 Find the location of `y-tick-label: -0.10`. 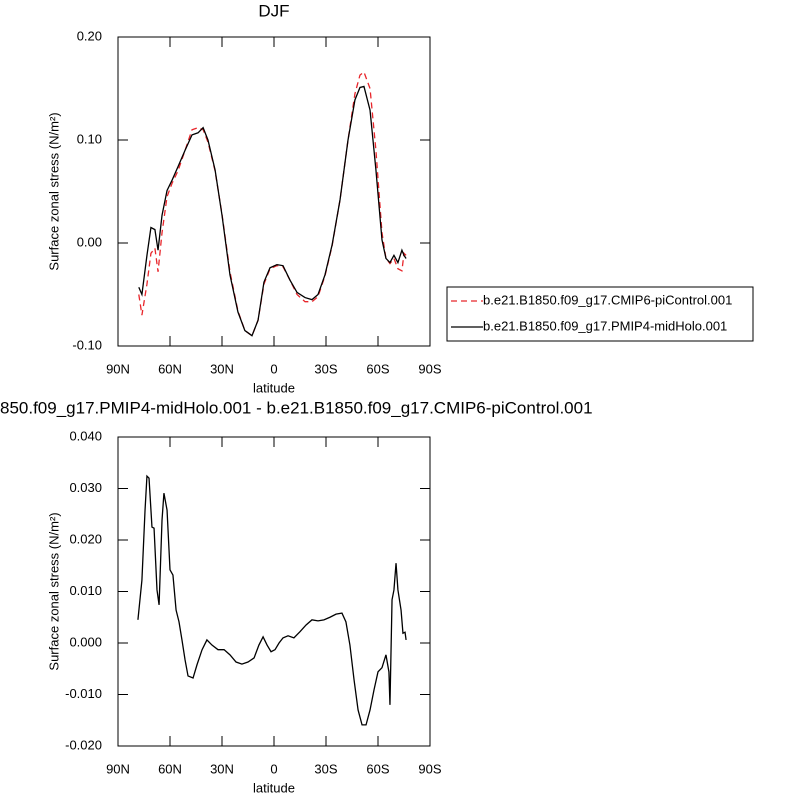

y-tick-label: -0.10 is located at coordinates (87, 344).